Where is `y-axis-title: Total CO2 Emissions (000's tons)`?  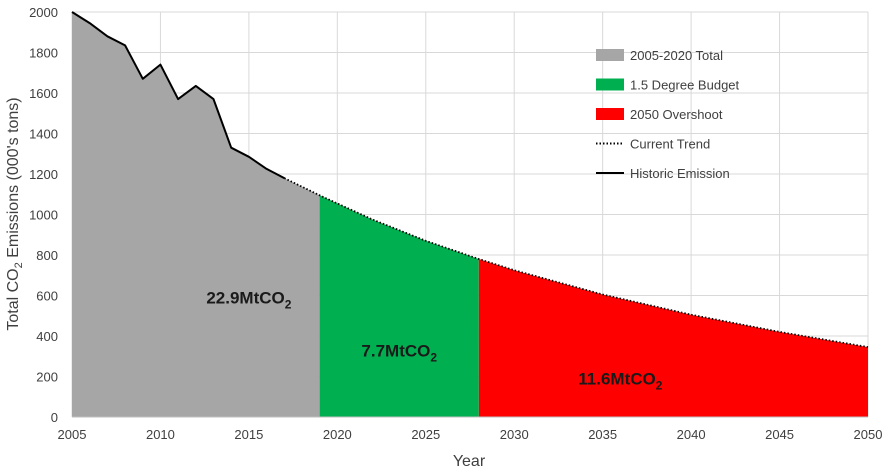 y-axis-title: Total CO2 Emissions (000's tons) is located at coordinates (15, 213).